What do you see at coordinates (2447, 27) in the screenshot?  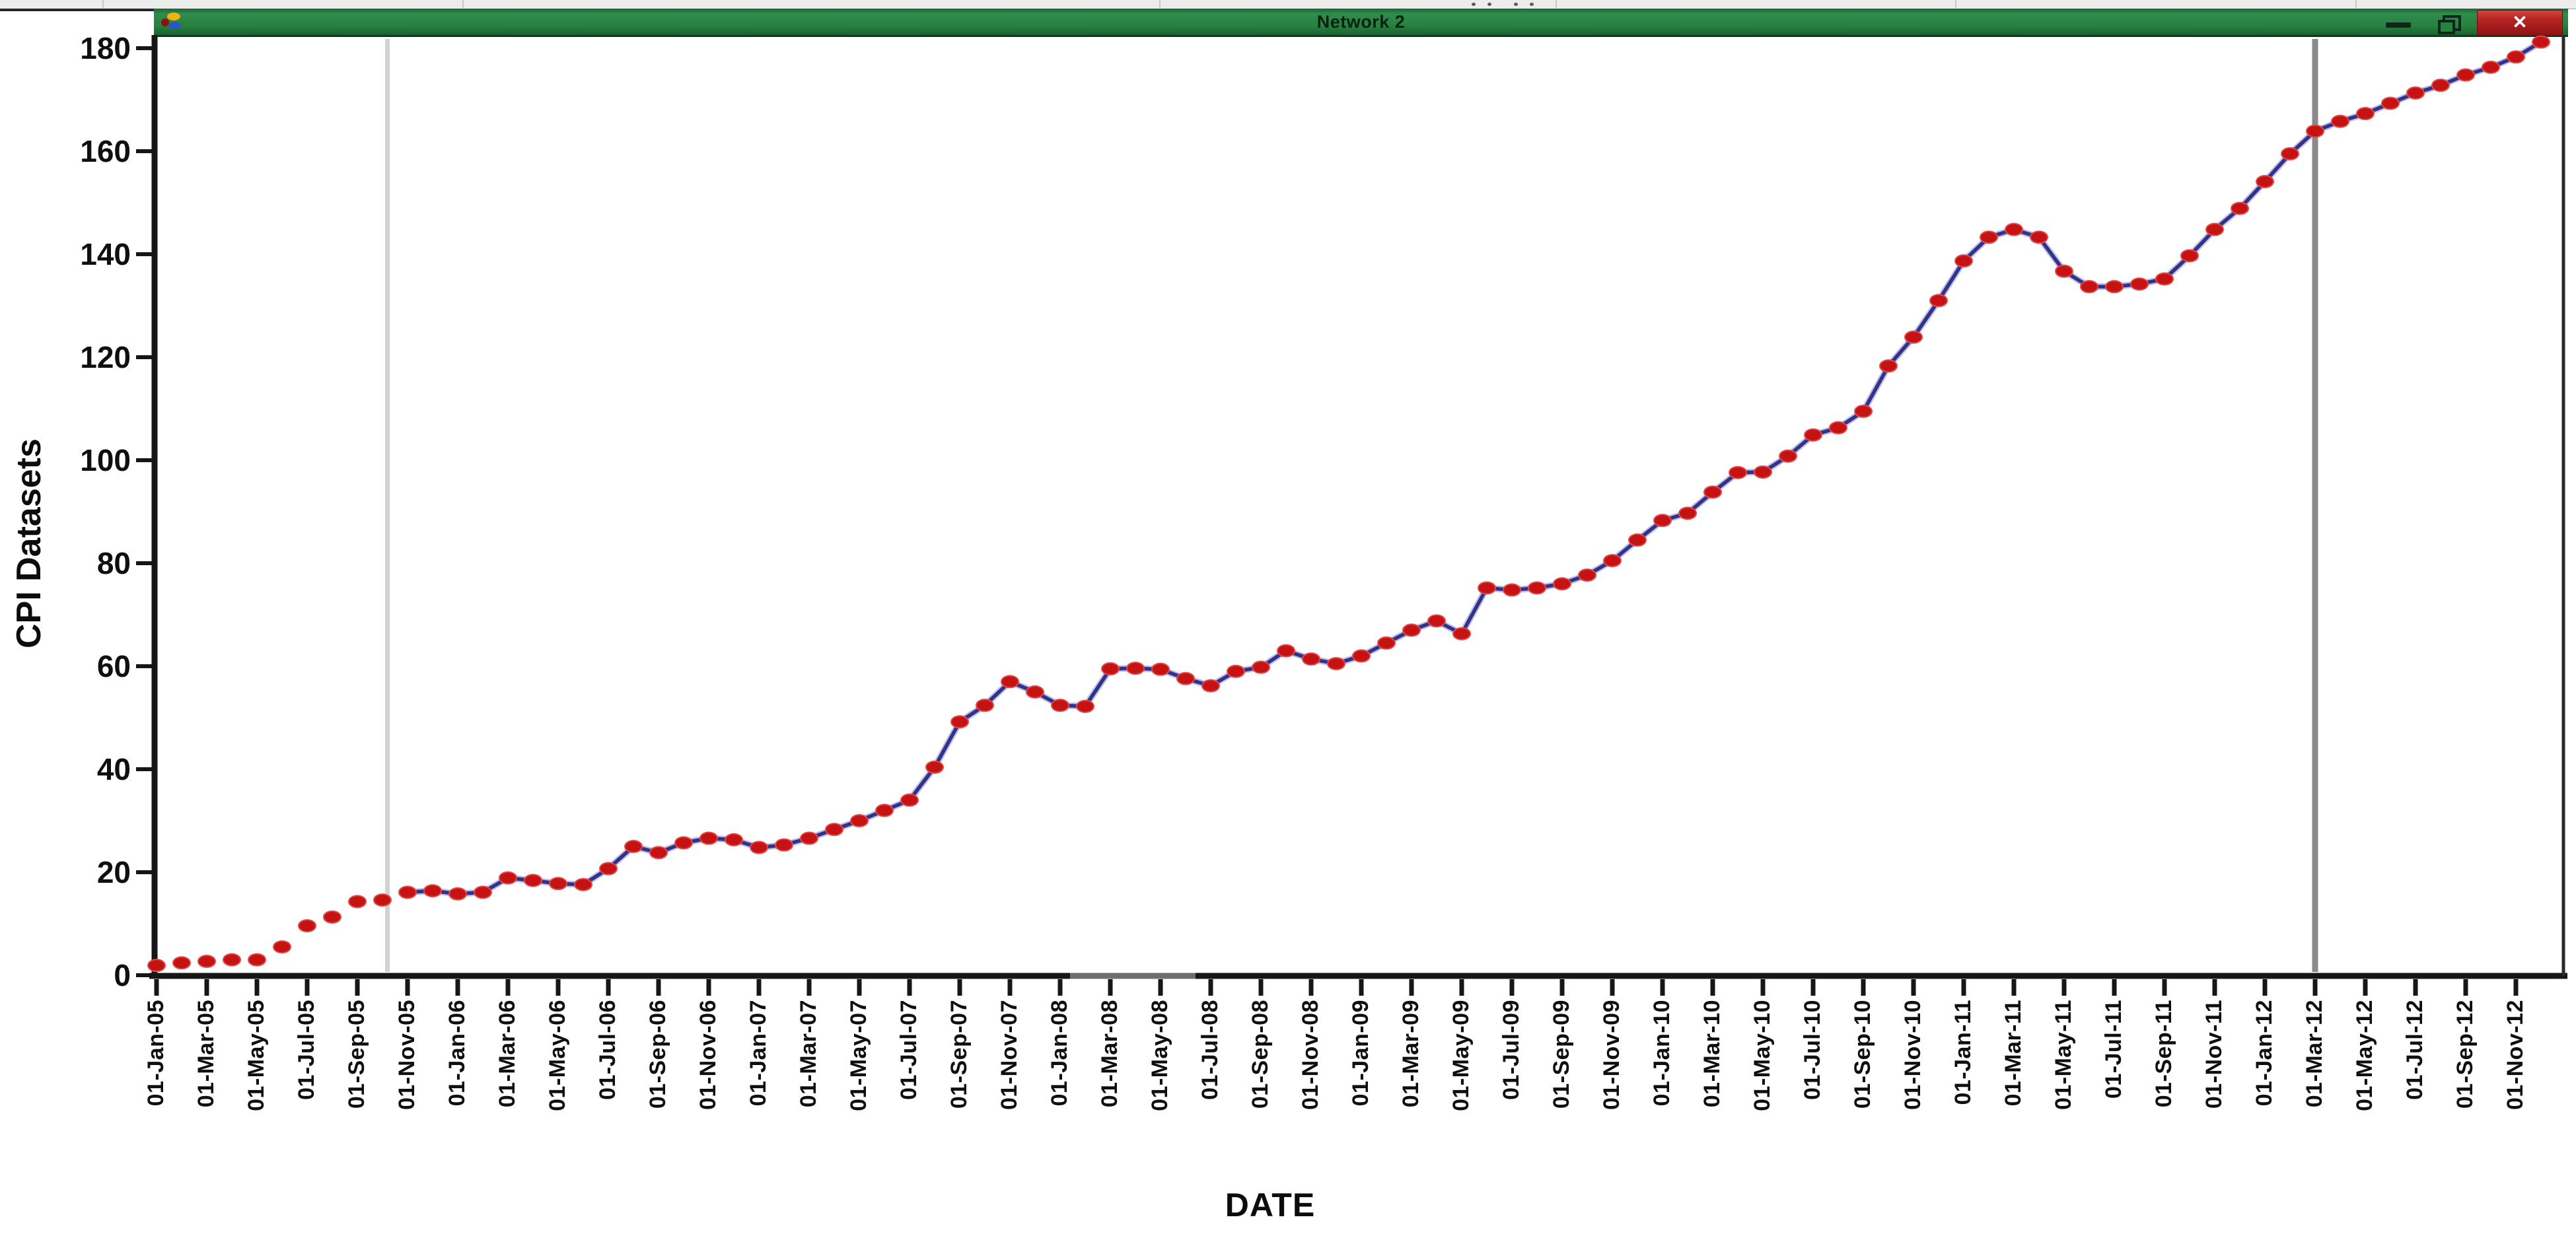 I see `restore-icon` at bounding box center [2447, 27].